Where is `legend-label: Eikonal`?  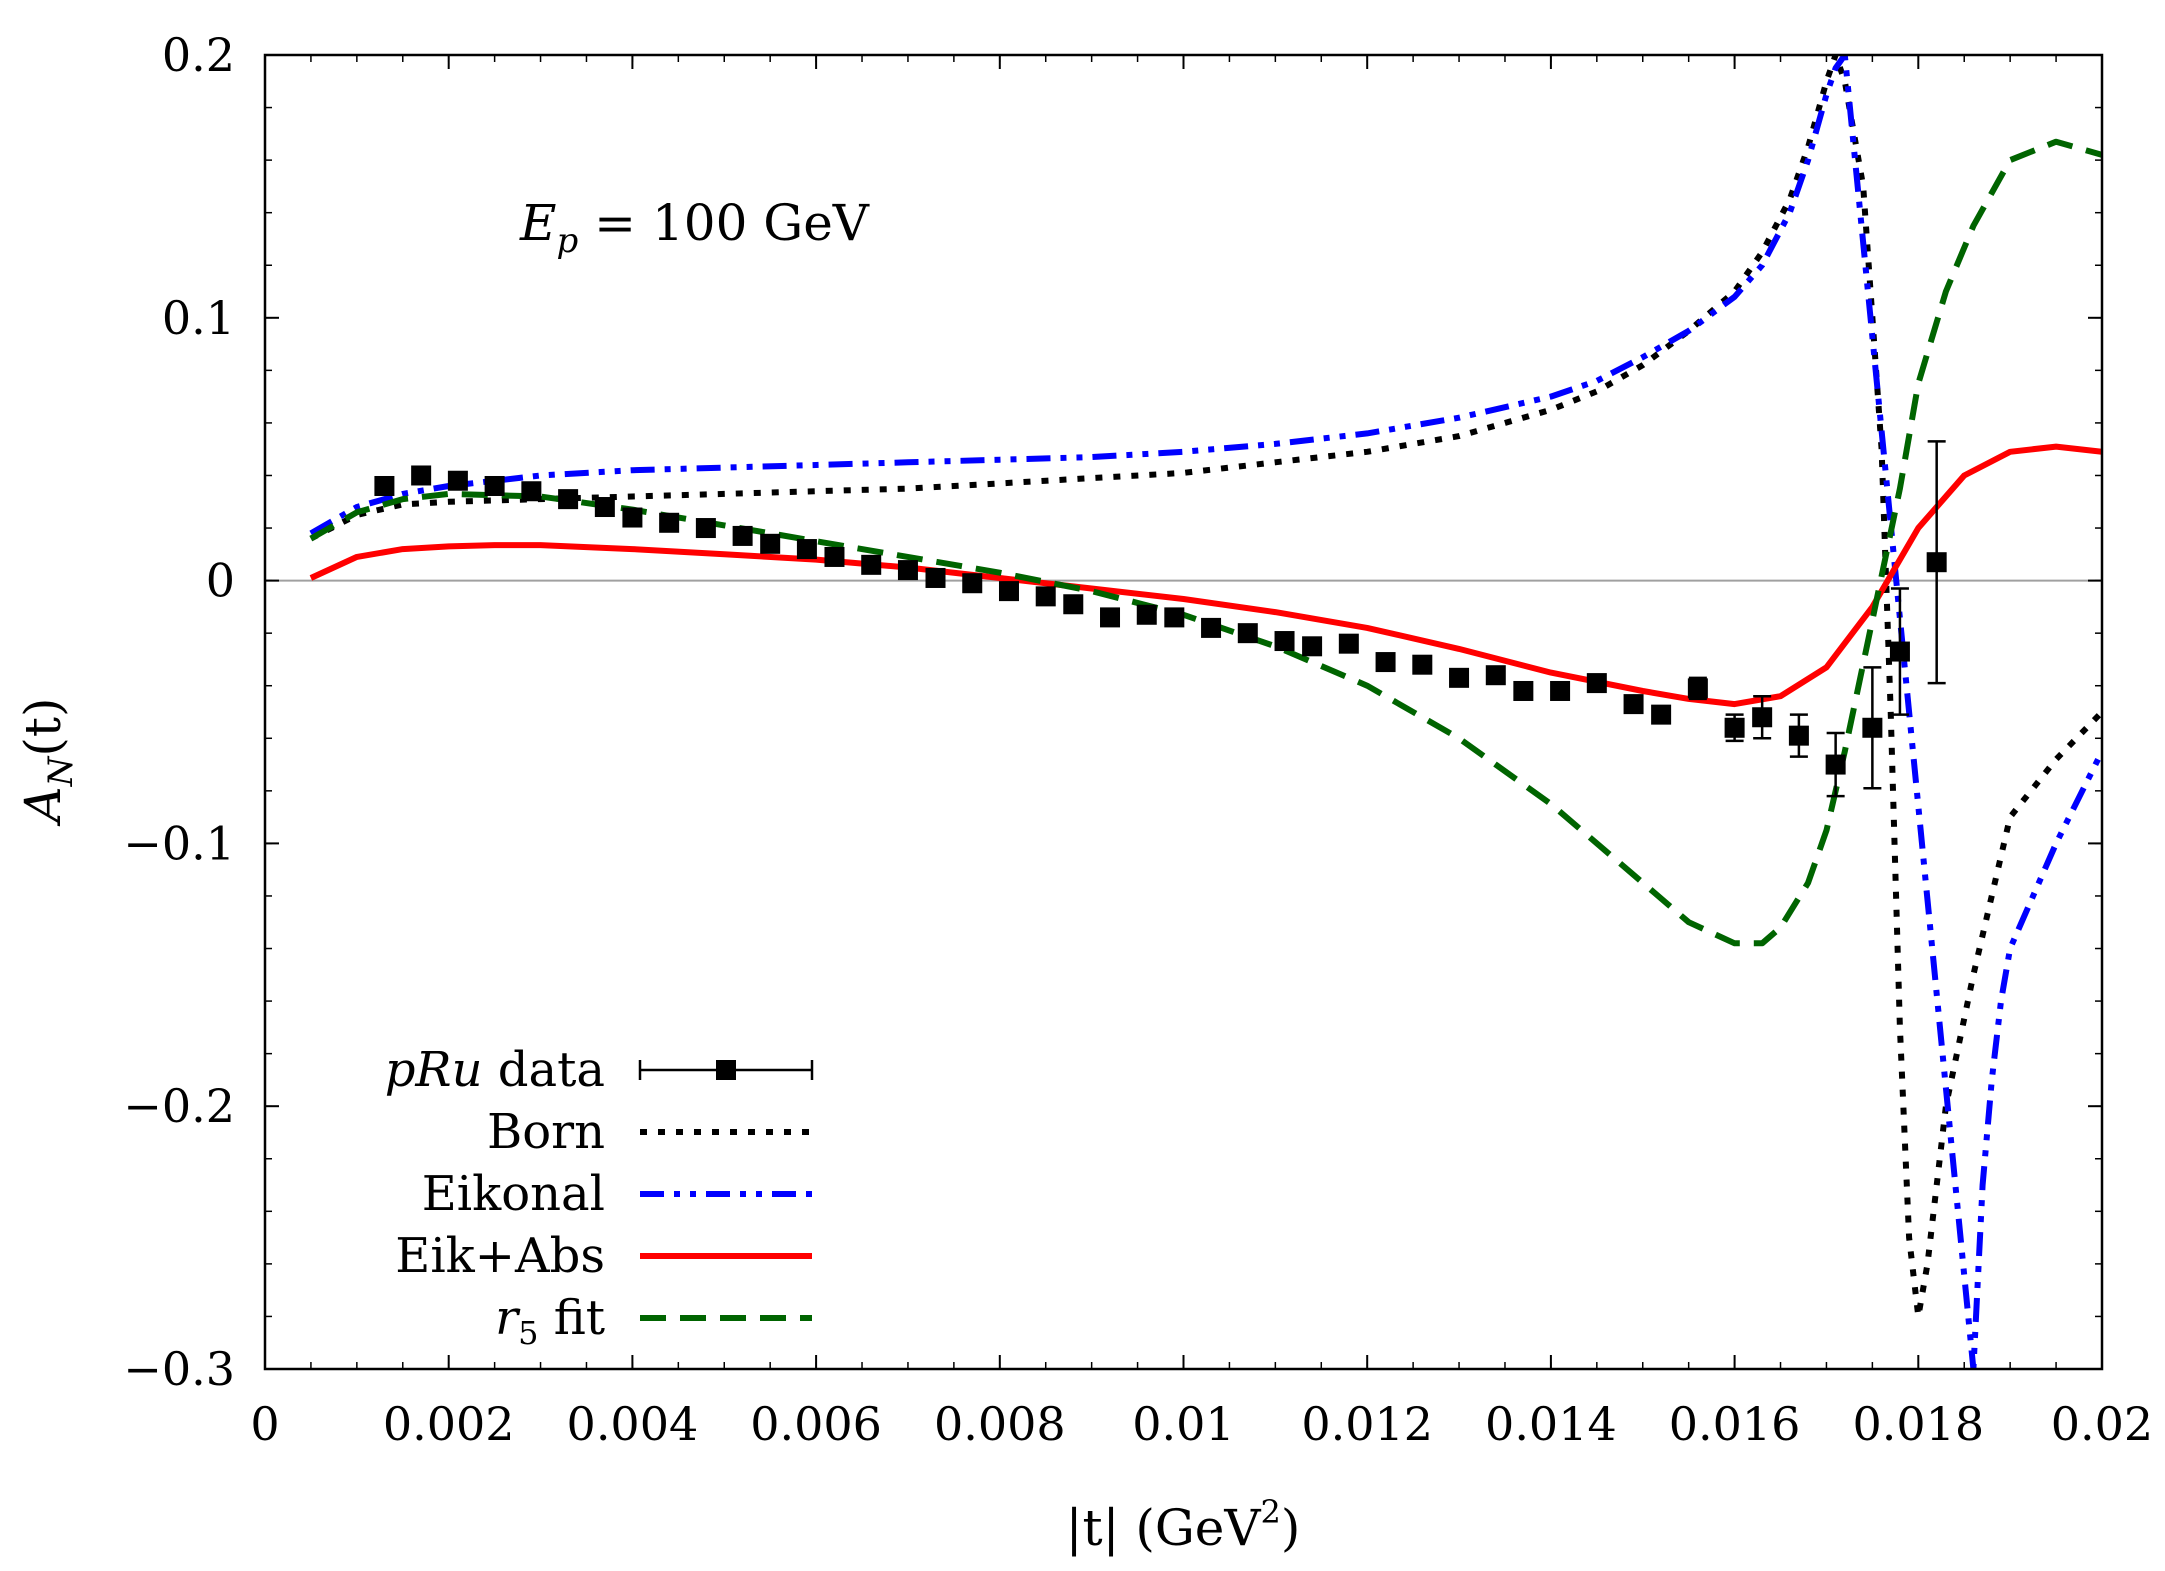 legend-label: Eikonal is located at coordinates (513, 1194).